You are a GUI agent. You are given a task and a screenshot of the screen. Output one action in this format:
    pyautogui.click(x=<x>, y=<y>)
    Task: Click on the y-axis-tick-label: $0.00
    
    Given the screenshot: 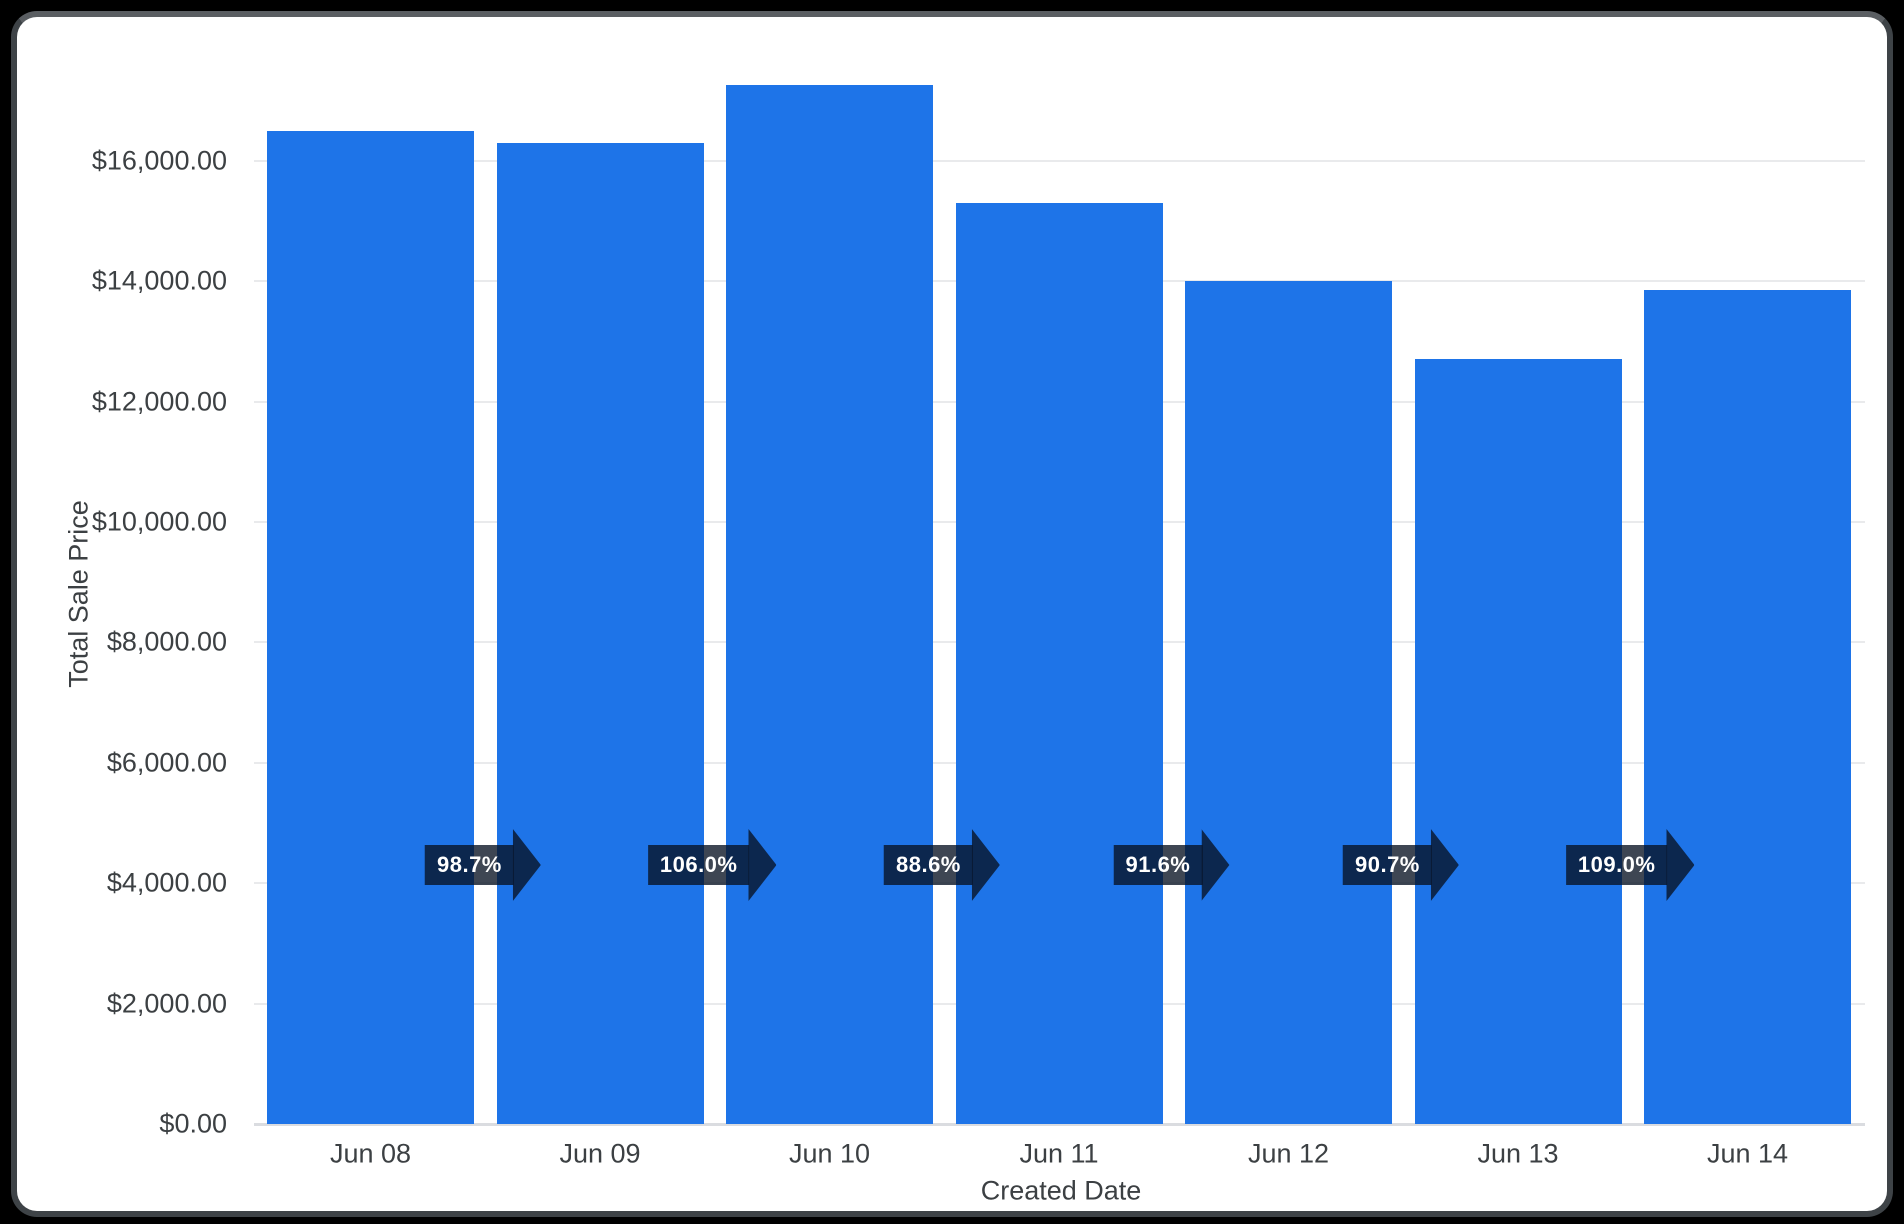 What is the action you would take?
    pyautogui.click(x=193, y=1123)
    